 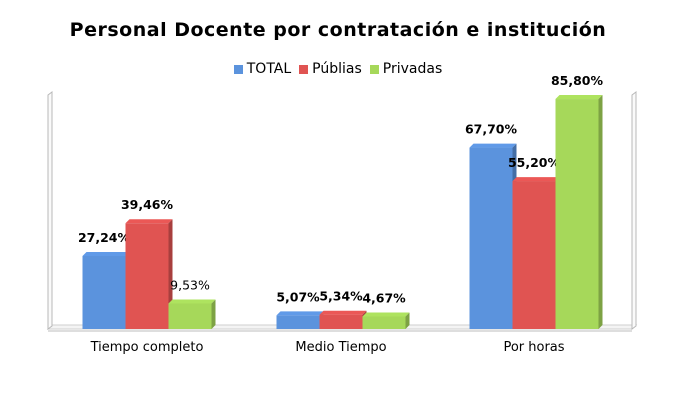 I want to click on data-label-total-2: 67,70%, so click(x=491, y=129).